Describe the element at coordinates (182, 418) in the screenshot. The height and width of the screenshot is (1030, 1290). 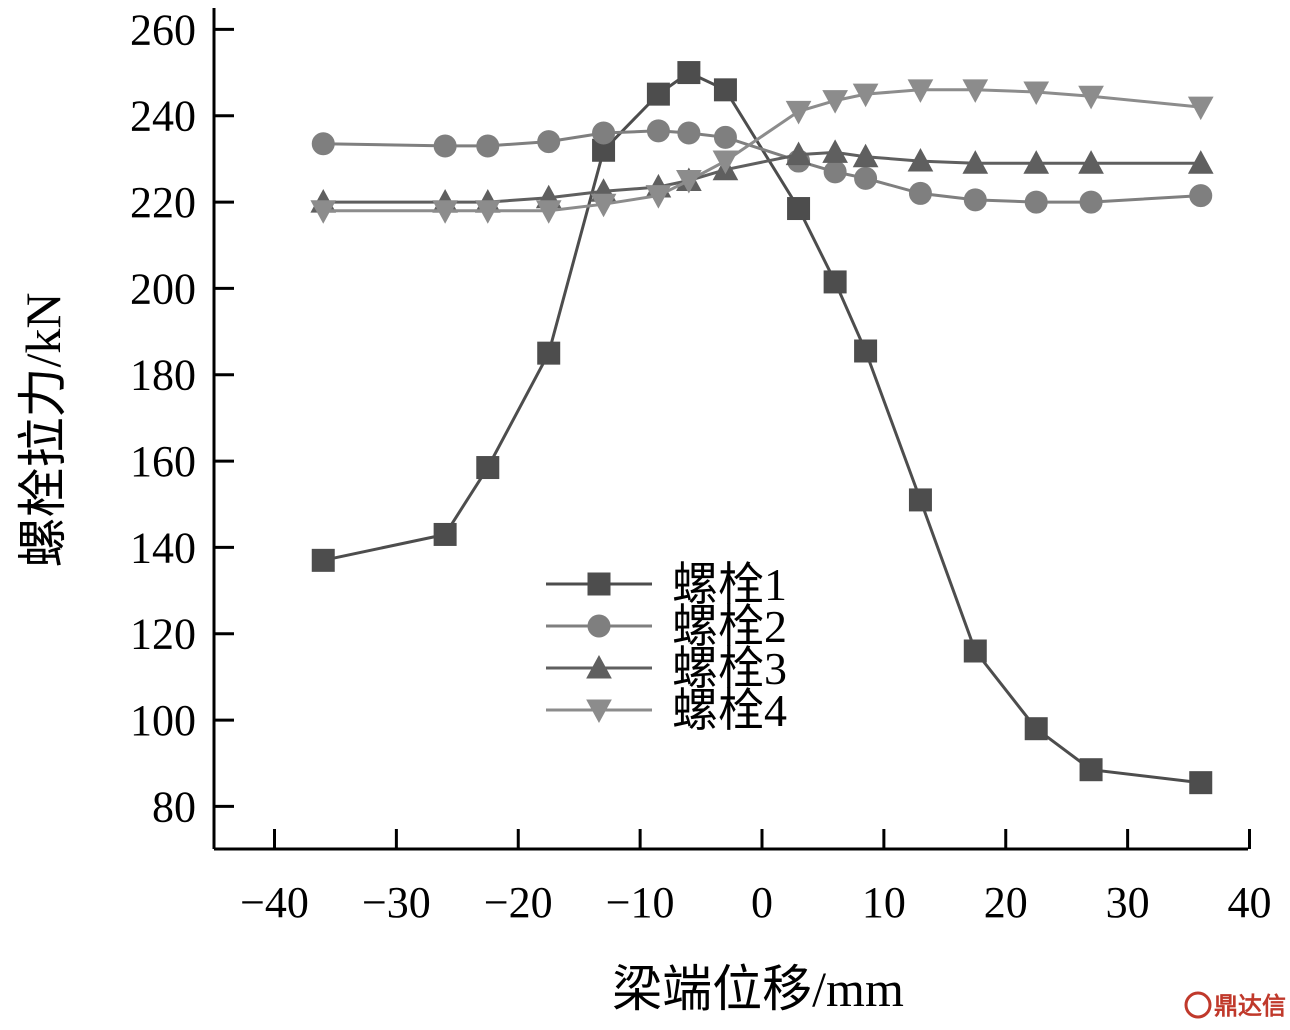
I see `y-axis-ticks: 80 100 120 140 160 180 200 220 240 260` at that location.